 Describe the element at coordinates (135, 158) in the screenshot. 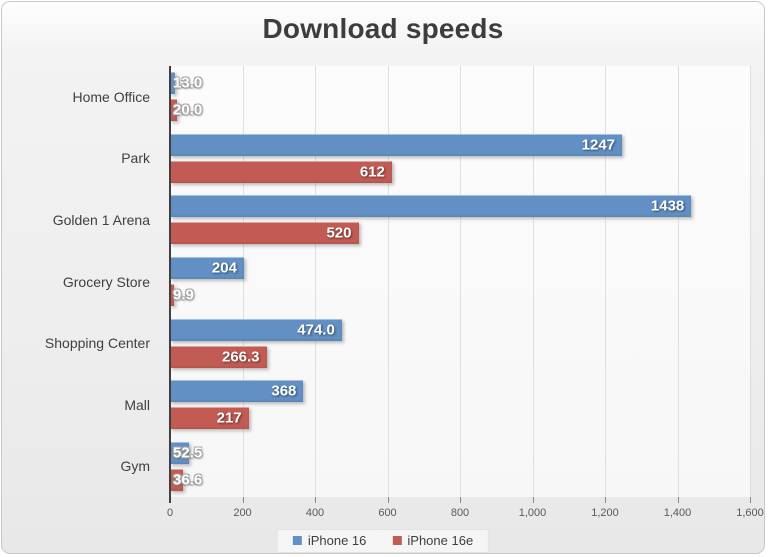

I see `category-label: Park` at that location.